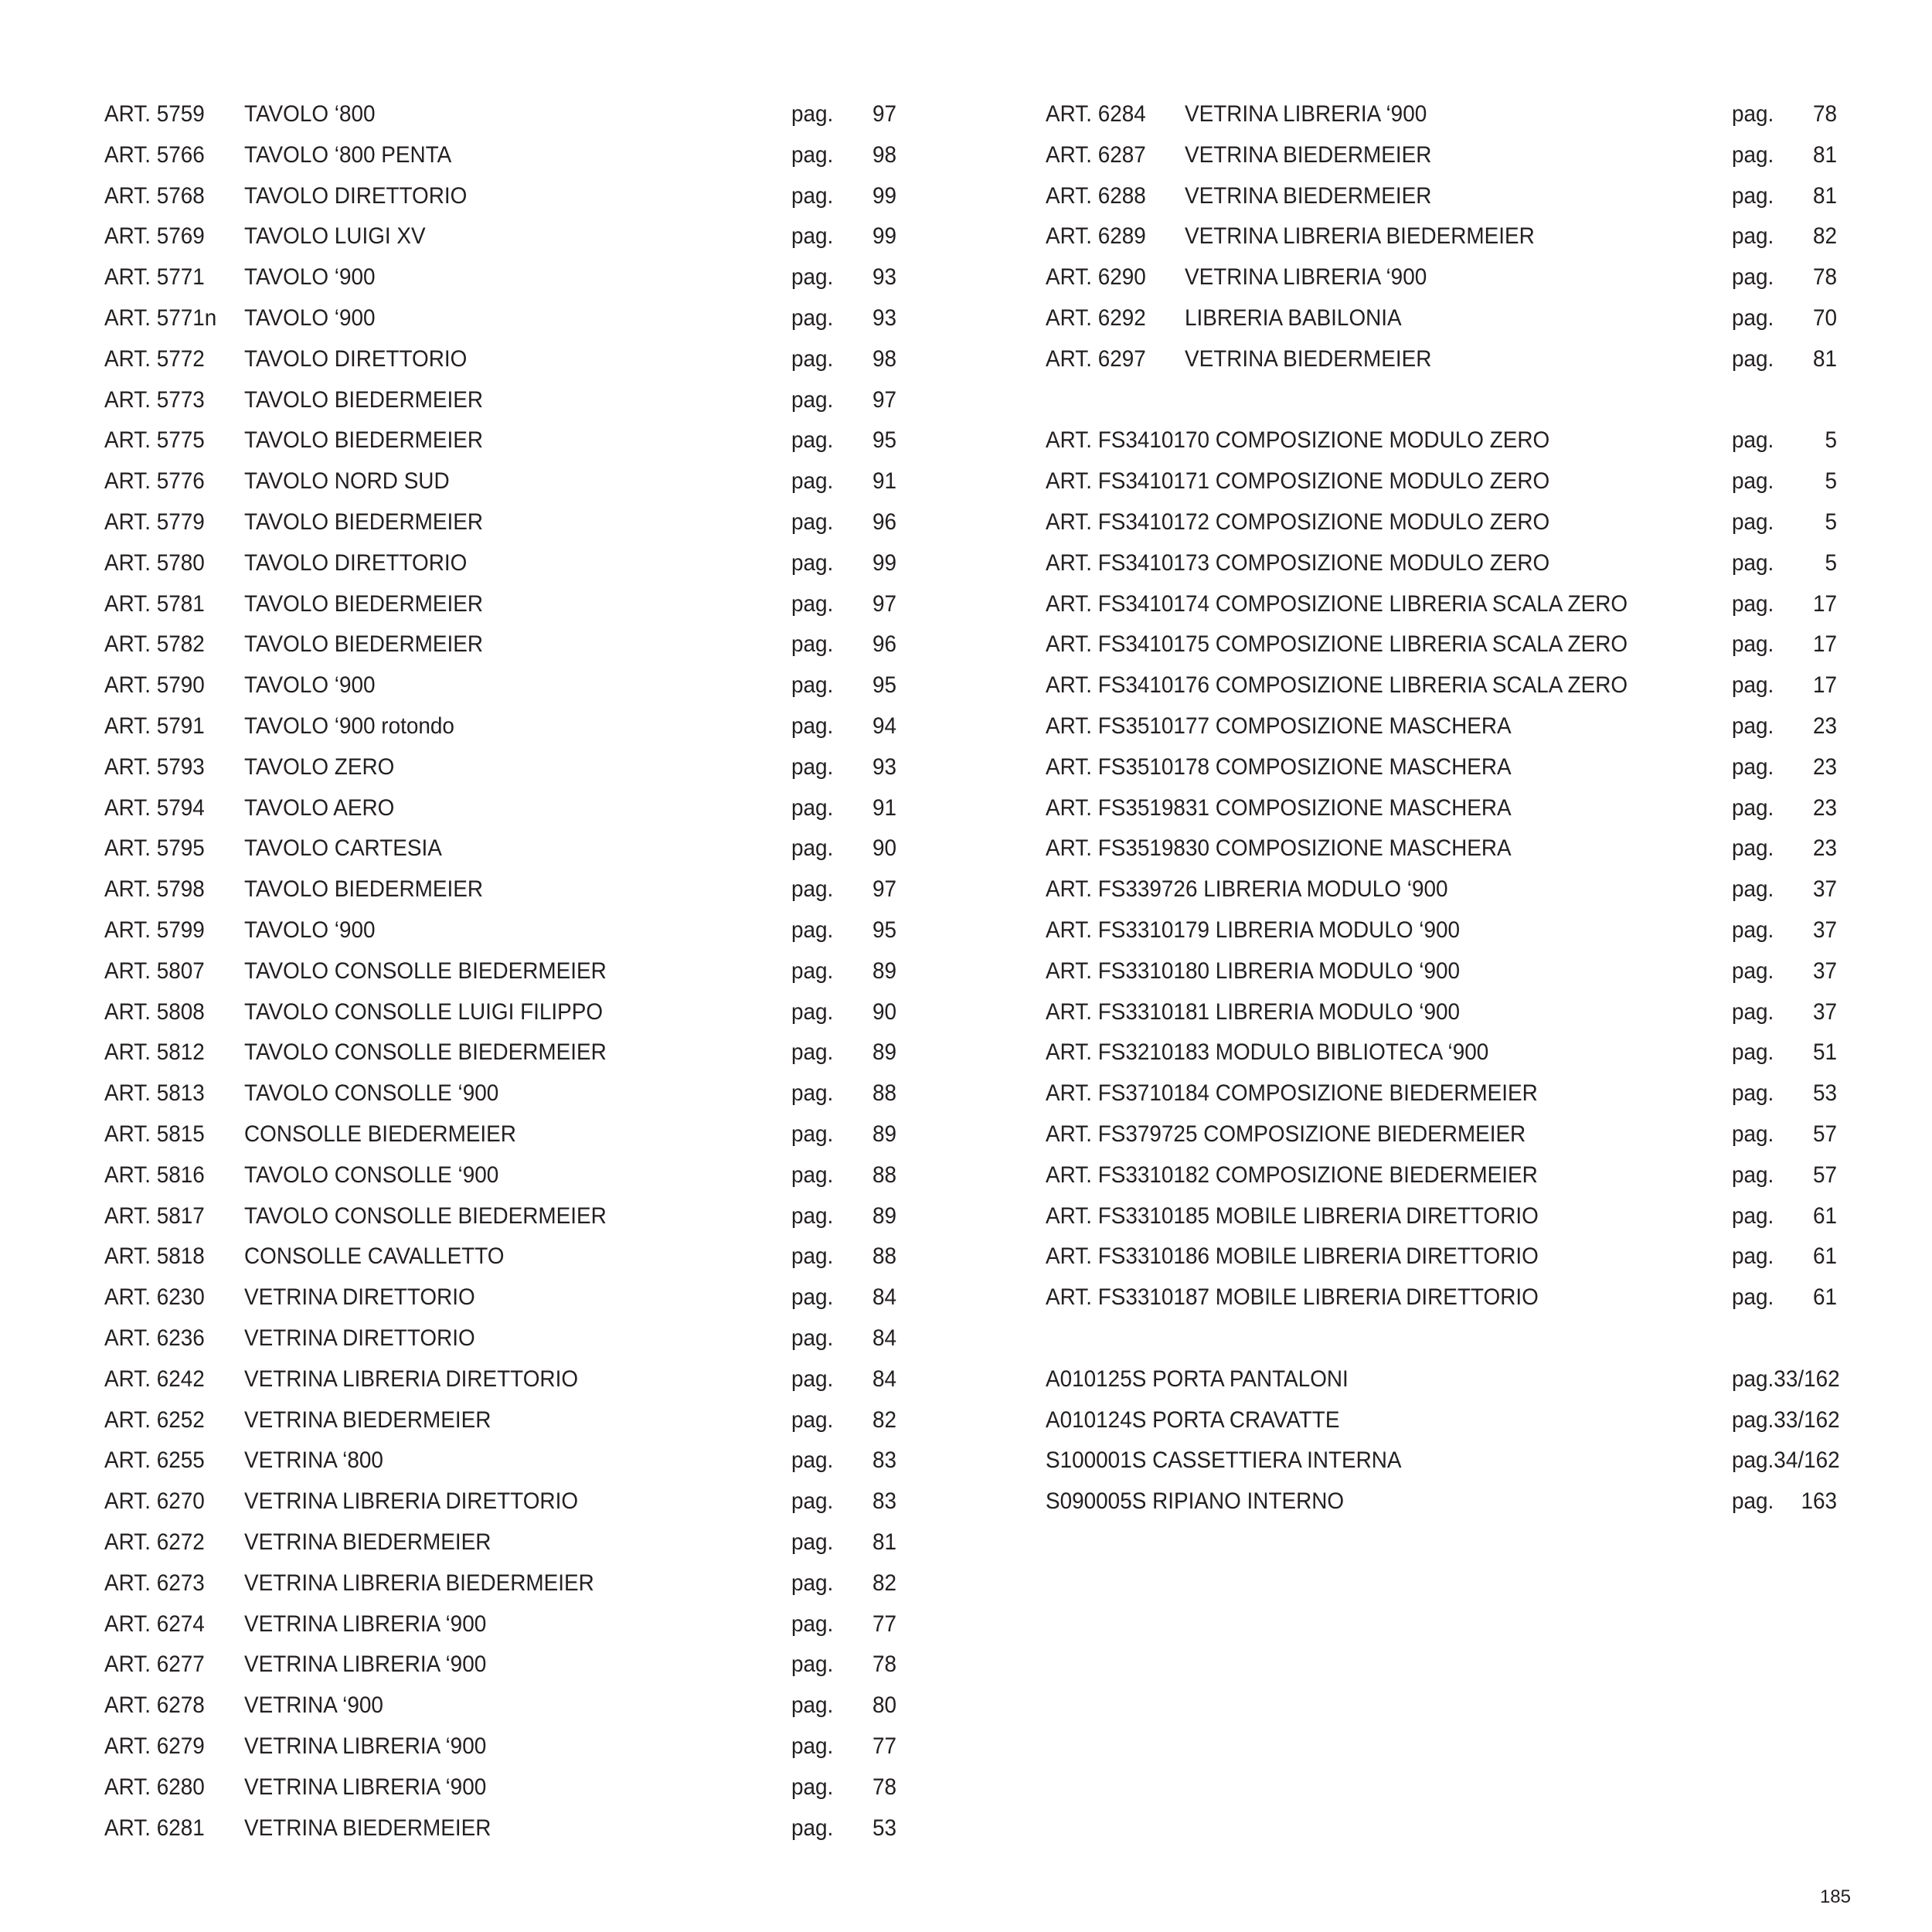  I want to click on index-entry: ART. 6284 VETRINA LIBRERIA ‘900 pag. 78, so click(966, 114).